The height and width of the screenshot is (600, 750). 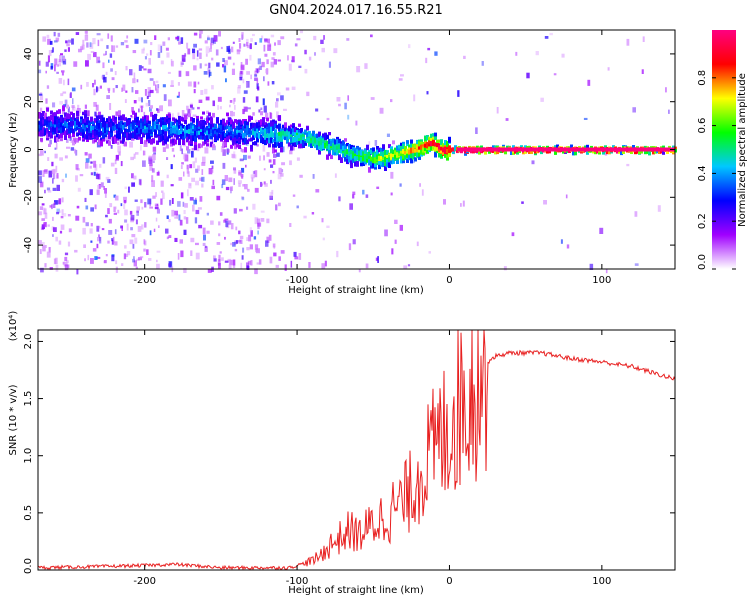 I want to click on colorbar-tick-label: 0.8, so click(x=702, y=78).